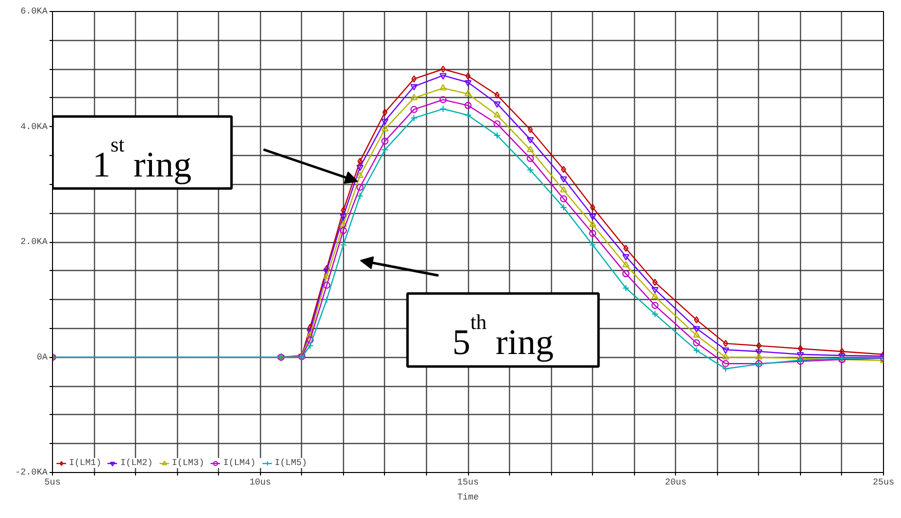 The image size is (901, 518). What do you see at coordinates (34, 242) in the screenshot?
I see `y-tick-label: 2.0KA` at bounding box center [34, 242].